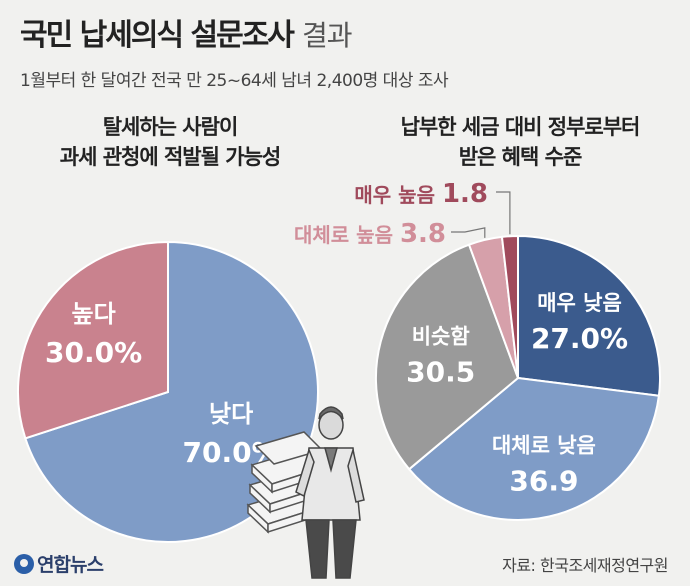 This screenshot has height=586, width=690. I want to click on title-suffix: 결과, so click(327, 35).